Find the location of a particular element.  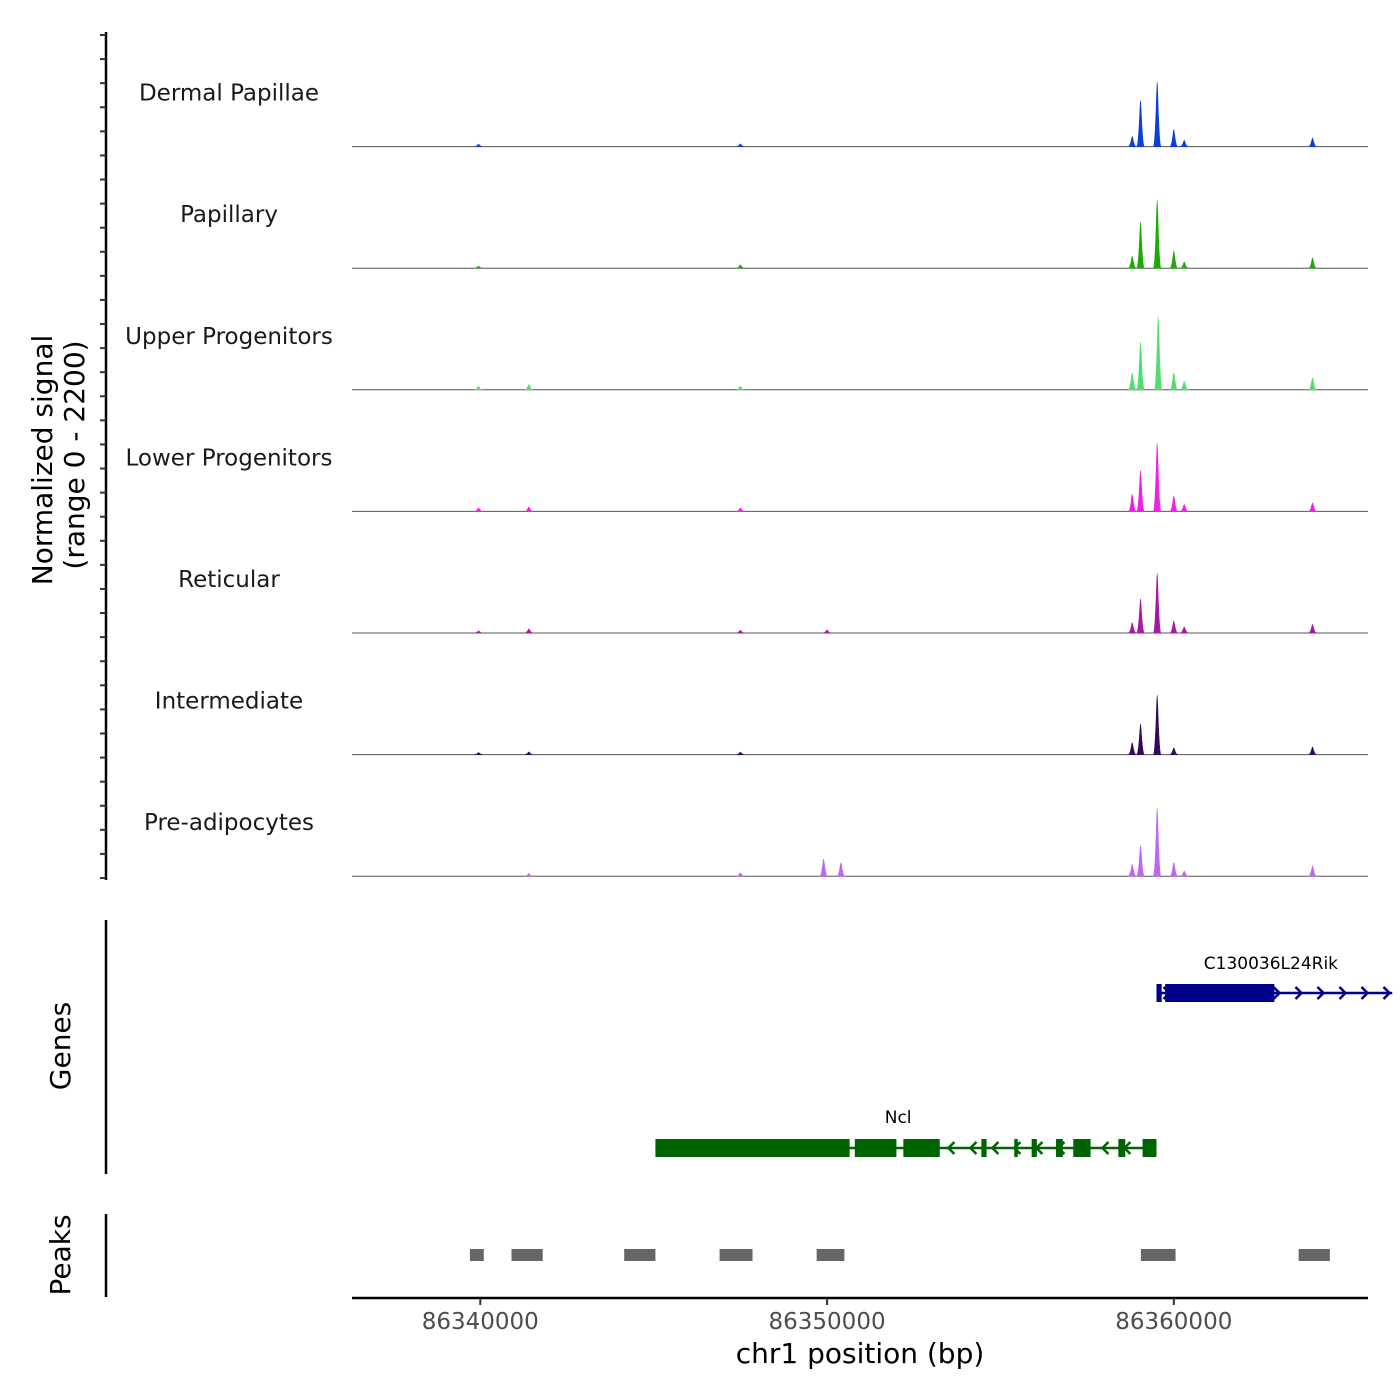

y-axis-title-line2: (range 0 - 2200) is located at coordinates (74, 454).